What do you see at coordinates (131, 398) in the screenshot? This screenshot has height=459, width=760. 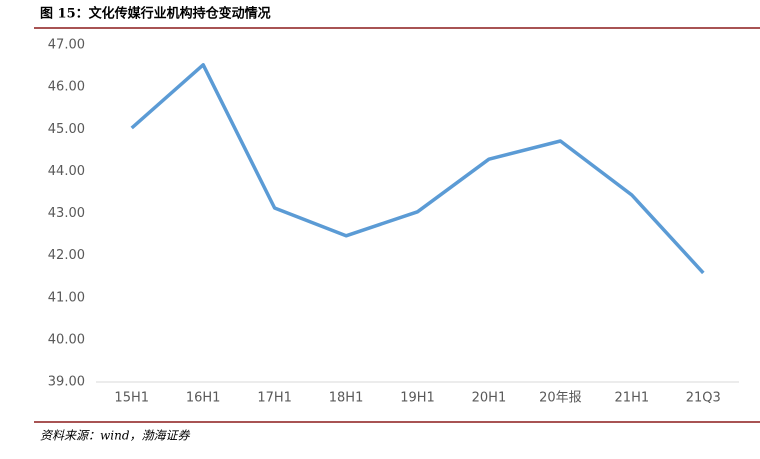 I see `x-tick-label: 15H1` at bounding box center [131, 398].